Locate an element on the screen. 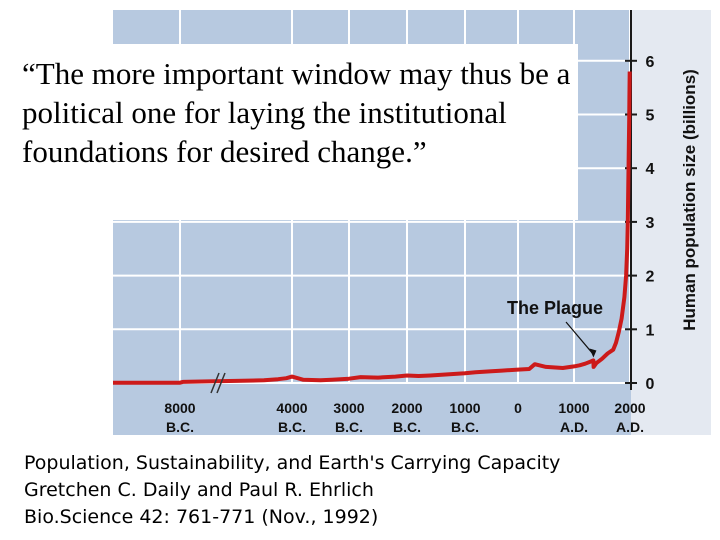 The height and width of the screenshot is (540, 720). annotations: The Plague is located at coordinates (555, 328).